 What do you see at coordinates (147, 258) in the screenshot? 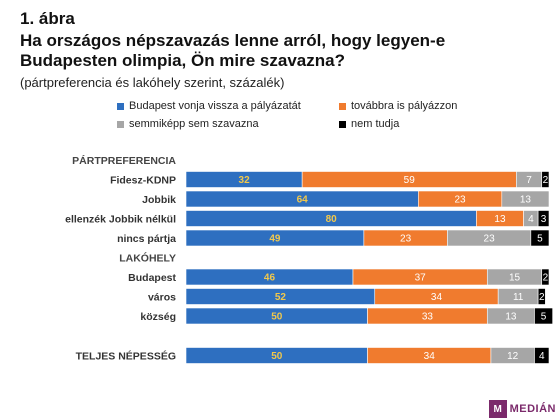
I see `group-header: LAKÓHELY` at bounding box center [147, 258].